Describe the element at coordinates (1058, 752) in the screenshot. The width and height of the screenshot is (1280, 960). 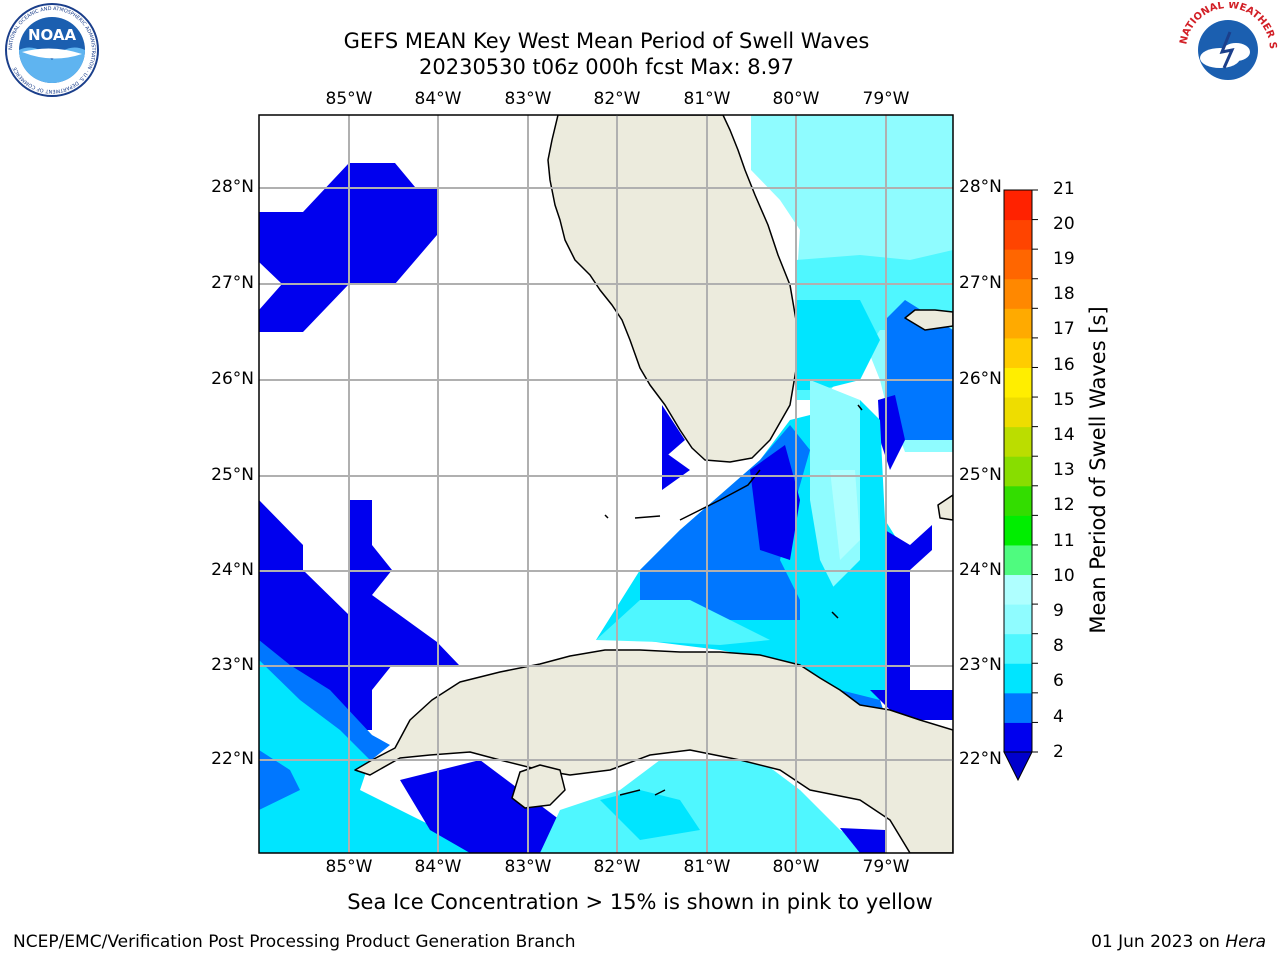
I see `colorbar-tick: 2` at that location.